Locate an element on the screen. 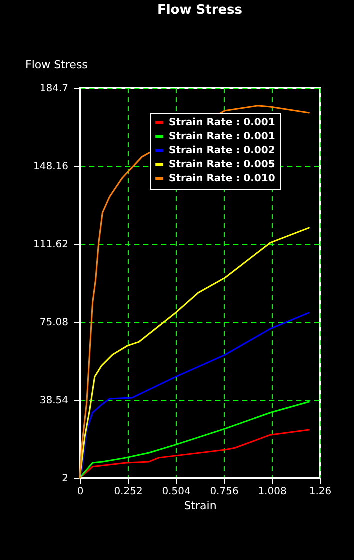 The height and width of the screenshot is (560, 354). y-tick-label: 148.16 is located at coordinates (51, 167).